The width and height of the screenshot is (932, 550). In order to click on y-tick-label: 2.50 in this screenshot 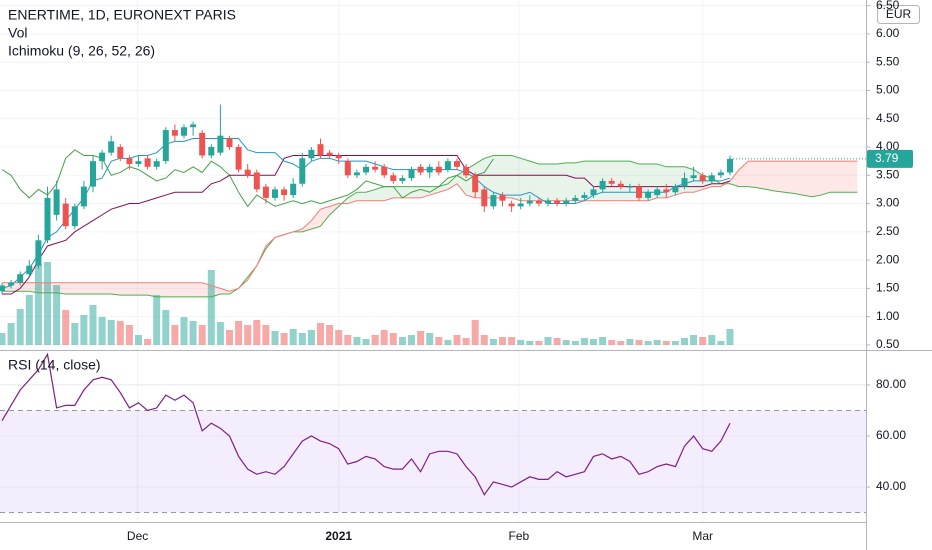, I will do `click(888, 231)`.